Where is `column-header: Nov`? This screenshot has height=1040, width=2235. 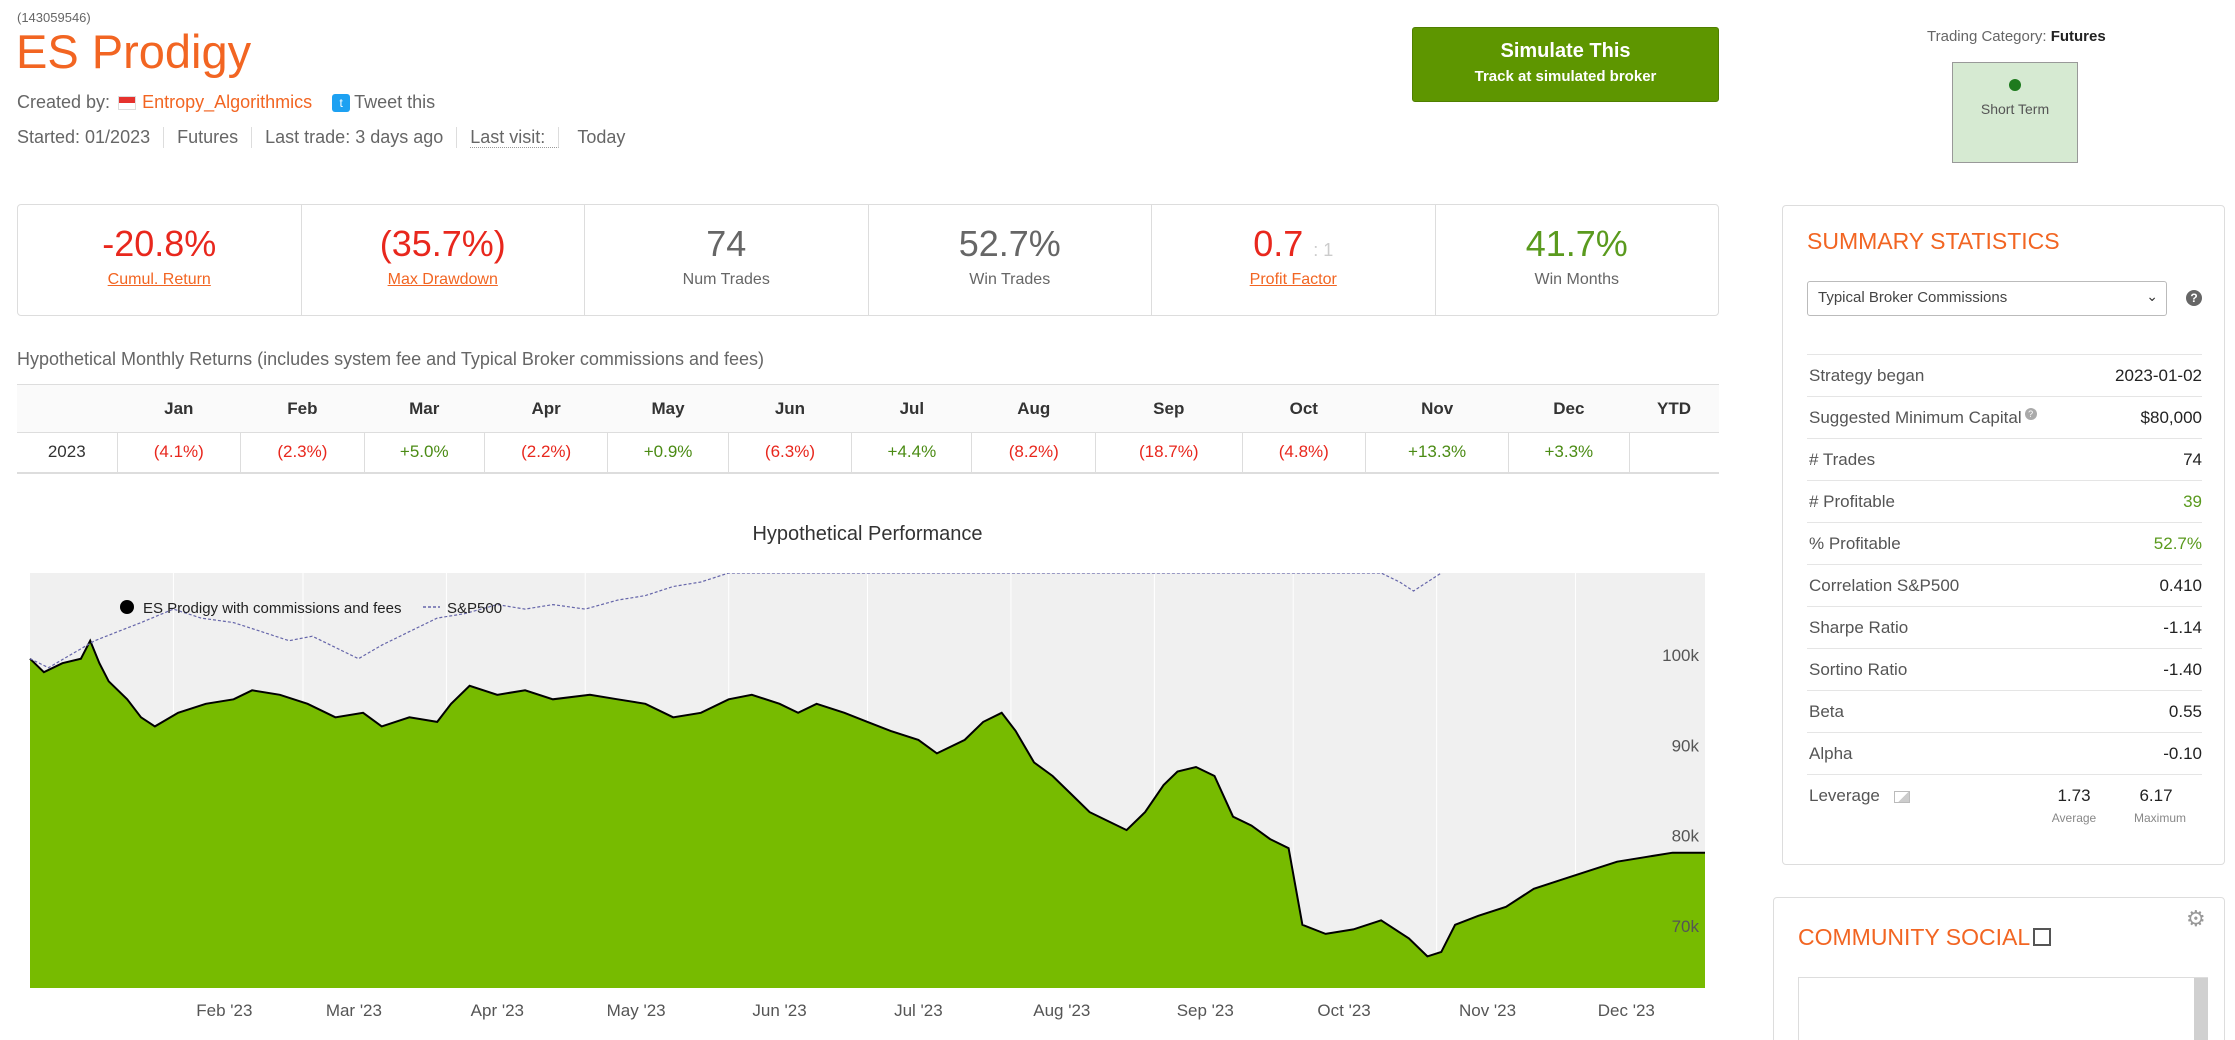
column-header: Nov is located at coordinates (1437, 408).